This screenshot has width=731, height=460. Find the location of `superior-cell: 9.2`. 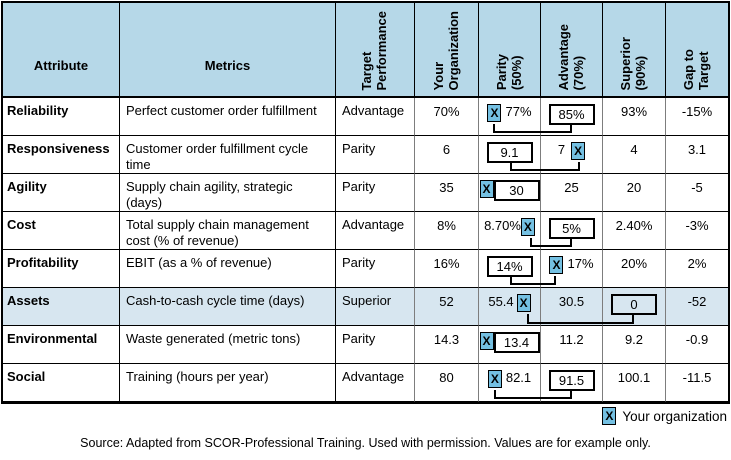

superior-cell: 9.2 is located at coordinates (634, 345).